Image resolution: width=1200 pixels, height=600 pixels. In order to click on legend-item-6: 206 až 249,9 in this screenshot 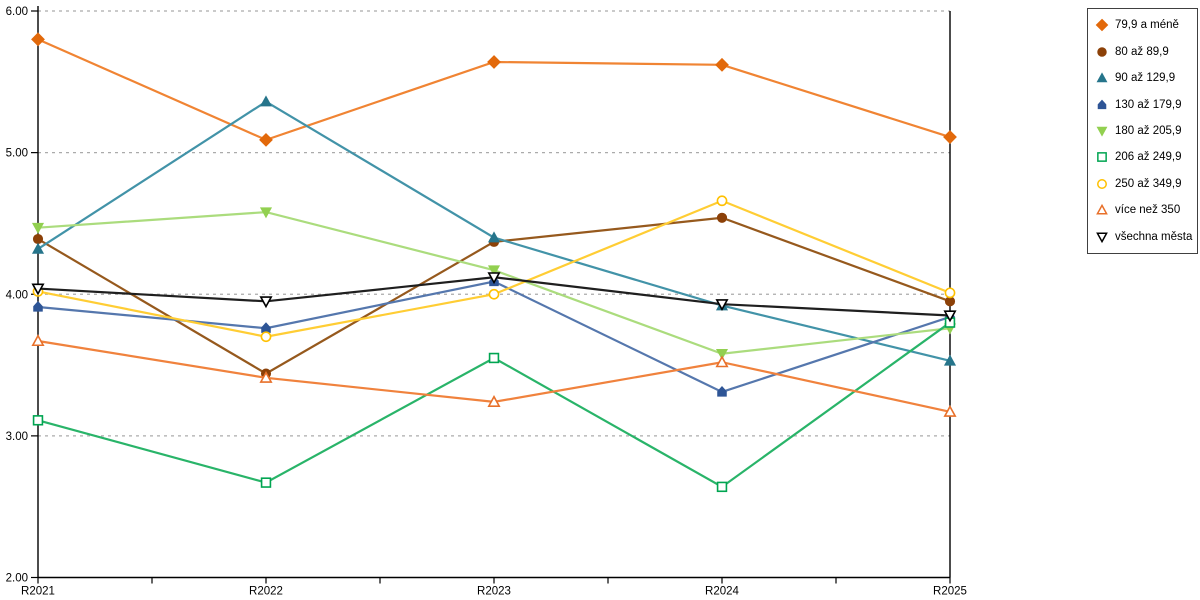, I will do `click(1146, 157)`.